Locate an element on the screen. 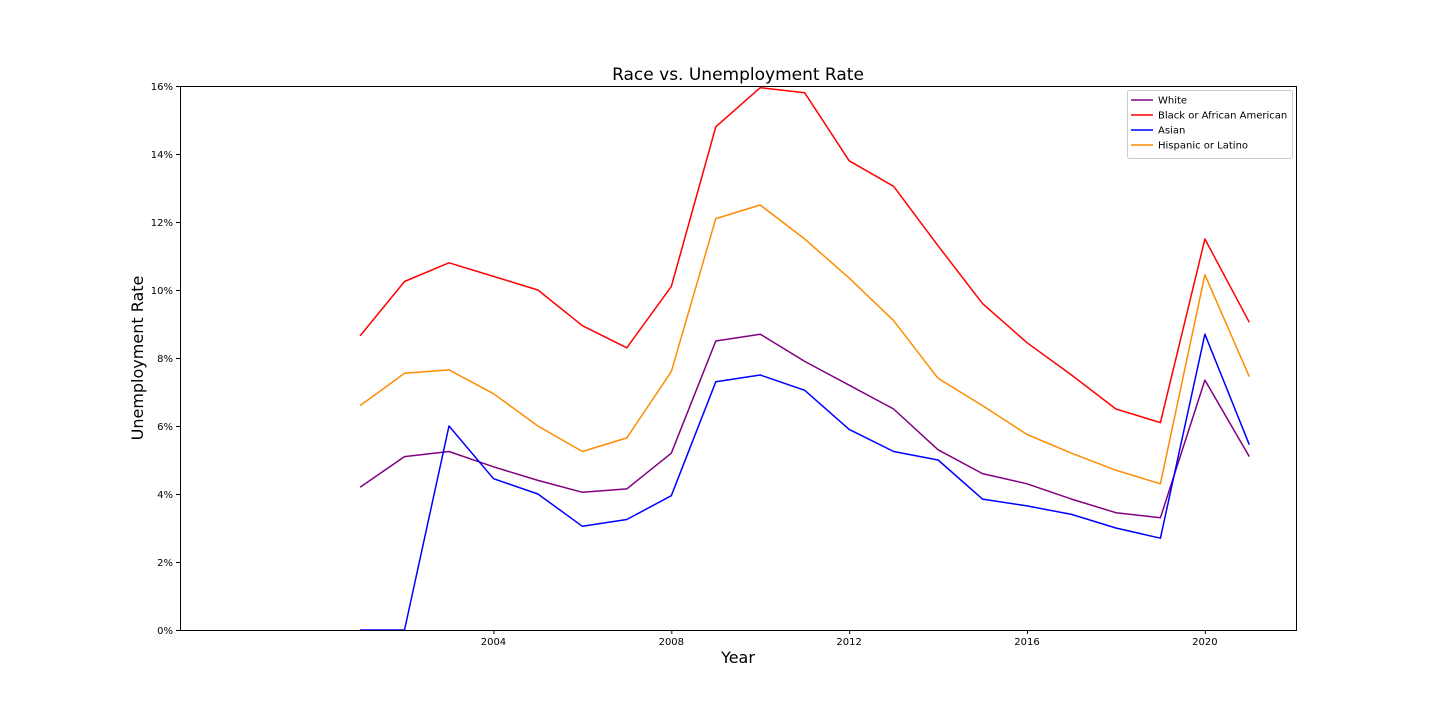 This screenshot has width=1440, height=724. y-tick-label: 0% is located at coordinates (165, 631).